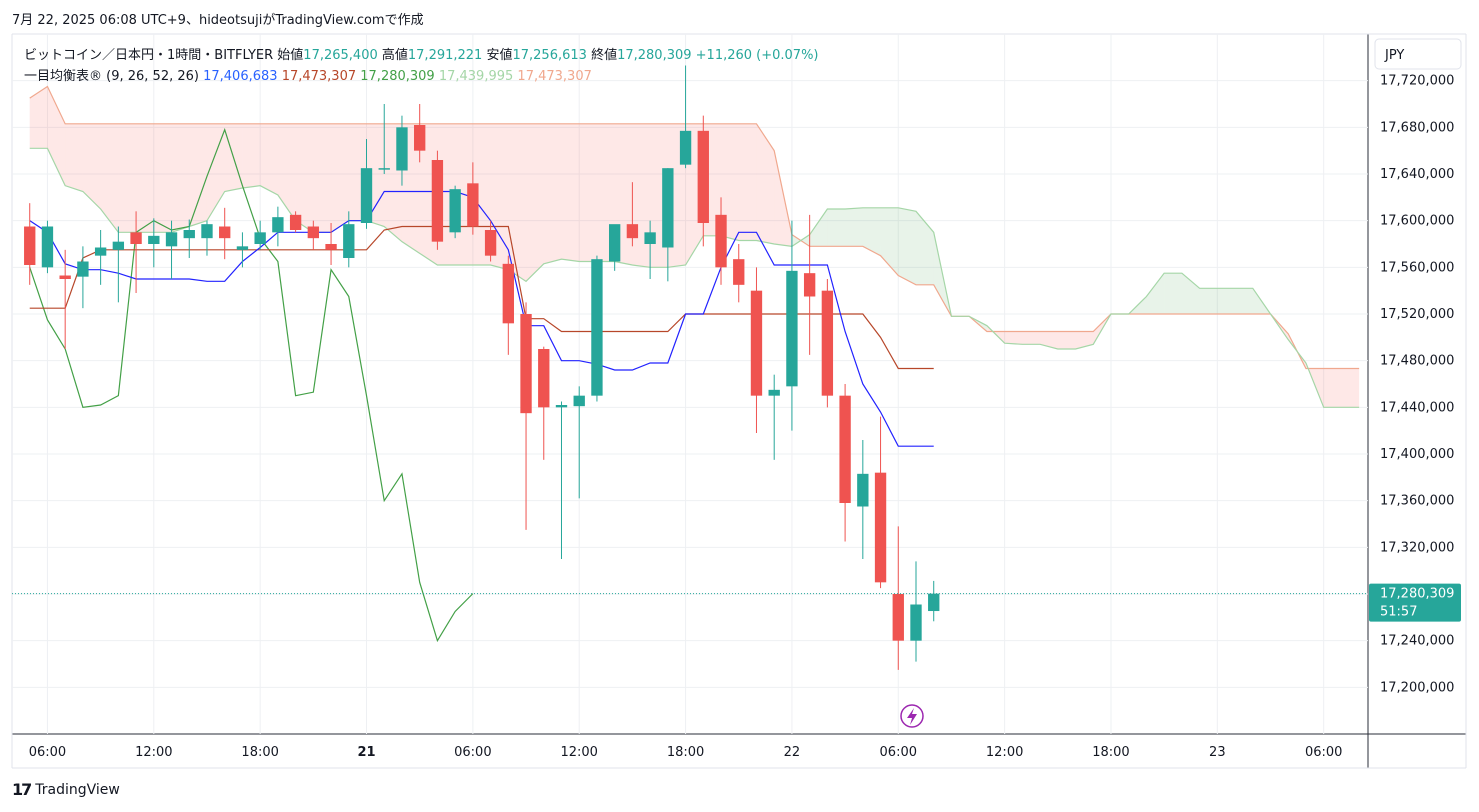  Describe the element at coordinates (604, 55) in the screenshot. I see `legend-ohlc-label: 終値` at that location.